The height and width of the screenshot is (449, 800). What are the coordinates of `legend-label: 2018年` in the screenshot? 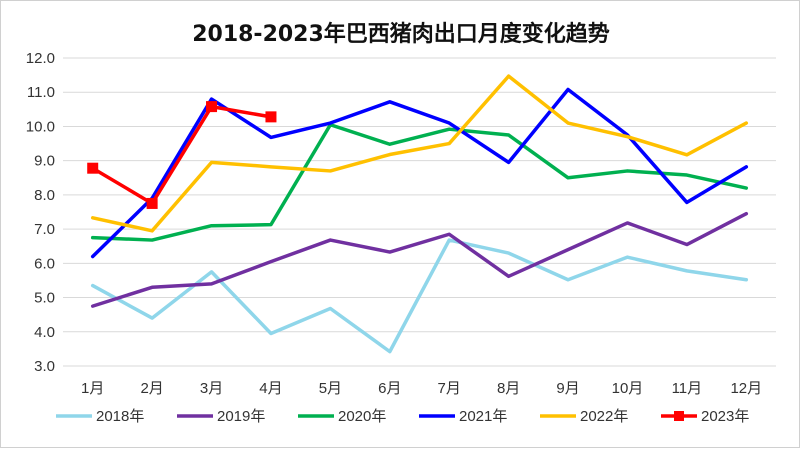 It's located at (120, 416).